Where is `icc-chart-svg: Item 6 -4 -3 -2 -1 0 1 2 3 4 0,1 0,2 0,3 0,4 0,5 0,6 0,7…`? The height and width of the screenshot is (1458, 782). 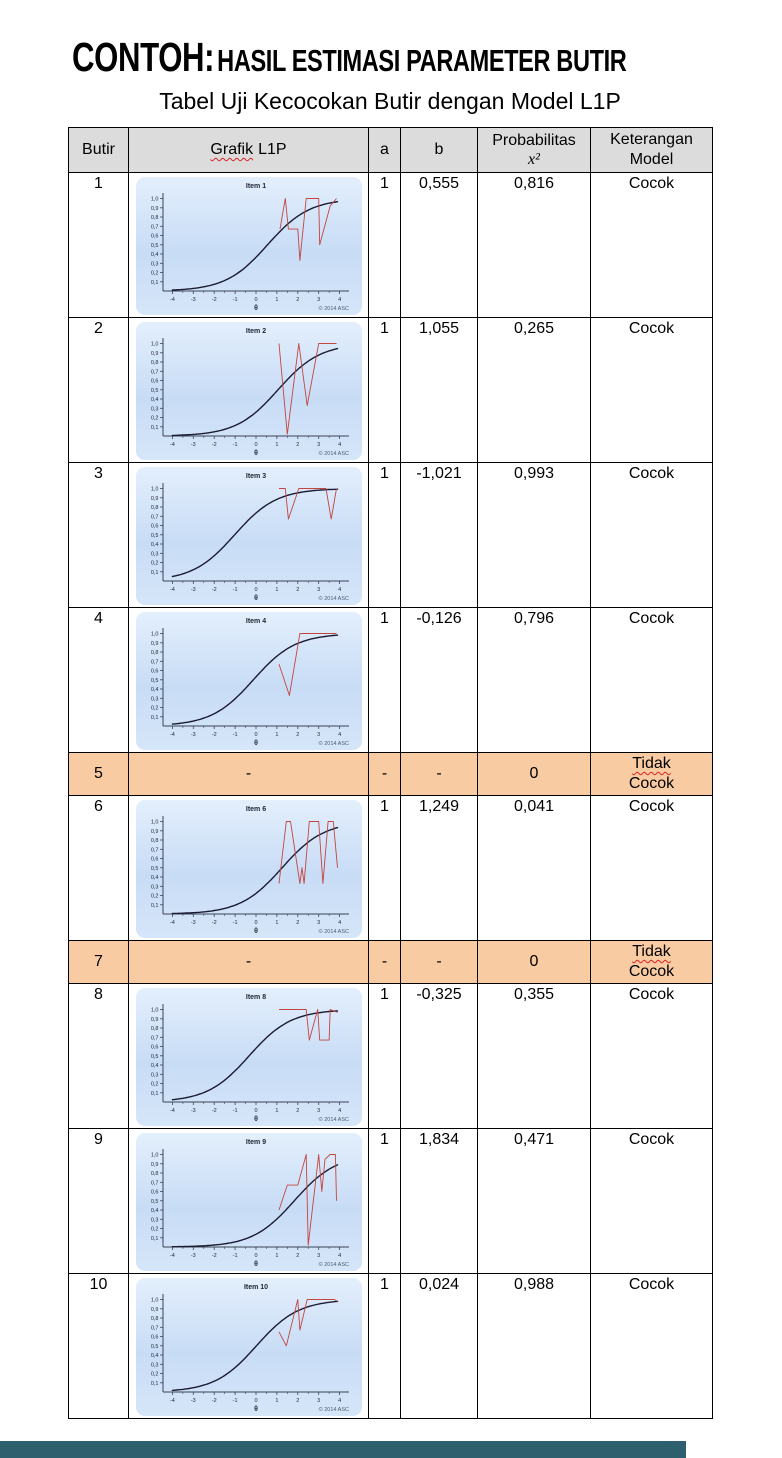 icc-chart-svg: Item 6 -4 -3 -2 -1 0 1 2 3 4 0,1 0,2 0,3 0,4 0,5 0,6 0,7… is located at coordinates (248, 869).